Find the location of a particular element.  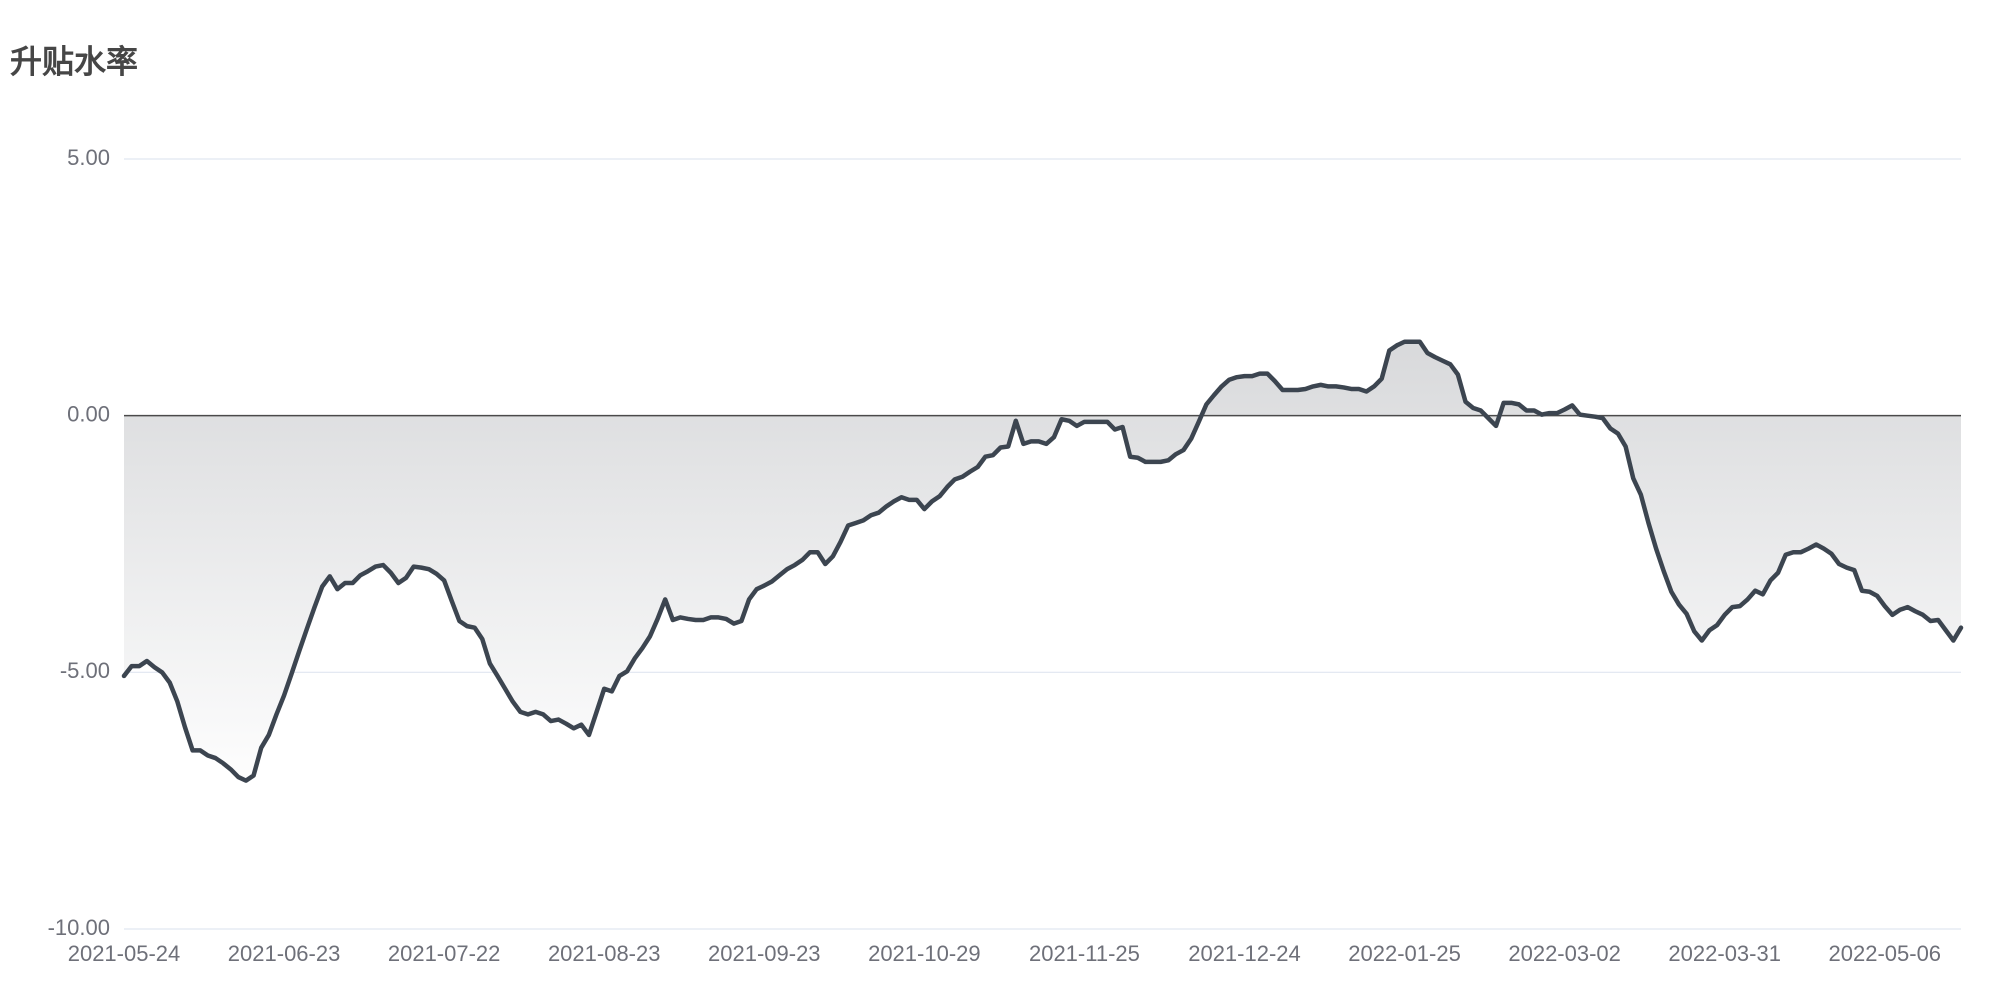

x-tick-label: 2022-05-06 is located at coordinates (1885, 953).